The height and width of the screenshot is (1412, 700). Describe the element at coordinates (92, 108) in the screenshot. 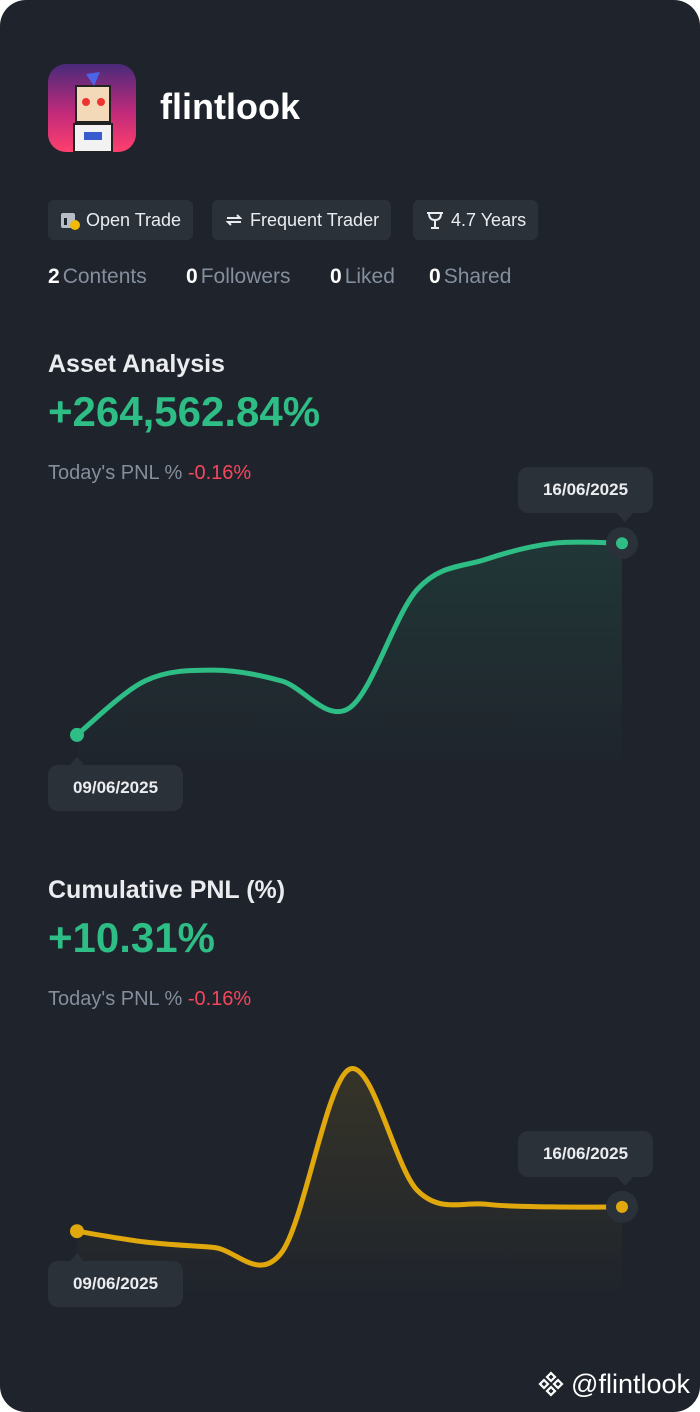

I see `avatar` at that location.